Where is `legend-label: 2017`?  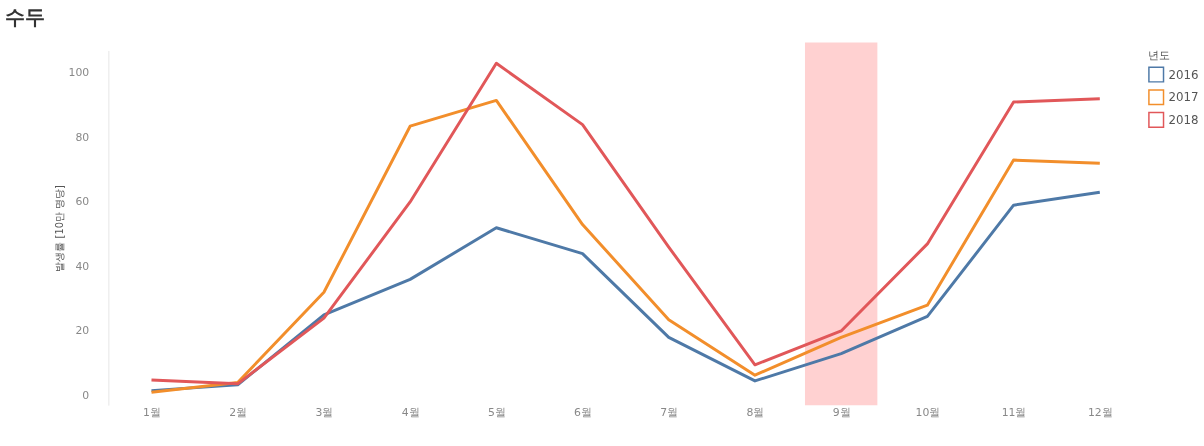 legend-label: 2017 is located at coordinates (1183, 97).